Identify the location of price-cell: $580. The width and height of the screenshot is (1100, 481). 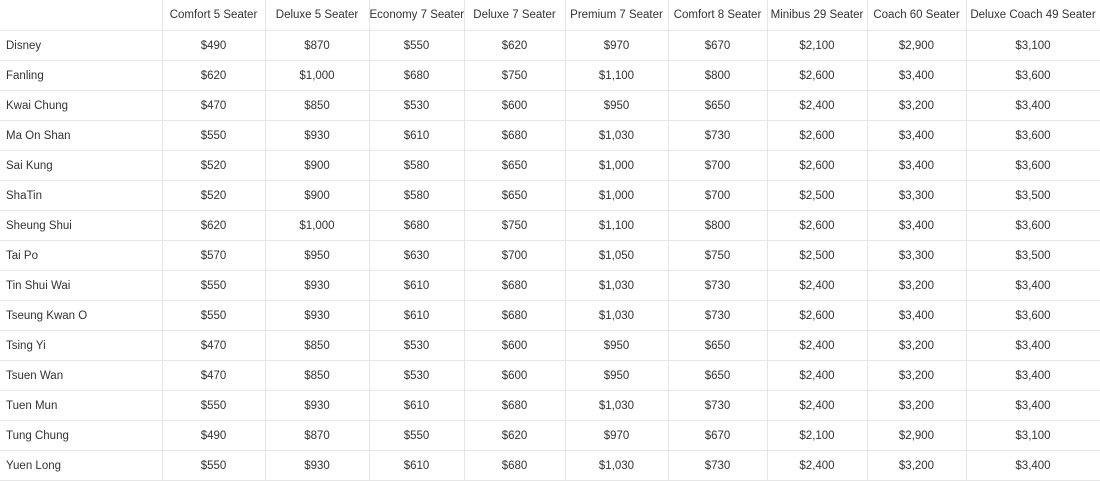
(416, 165).